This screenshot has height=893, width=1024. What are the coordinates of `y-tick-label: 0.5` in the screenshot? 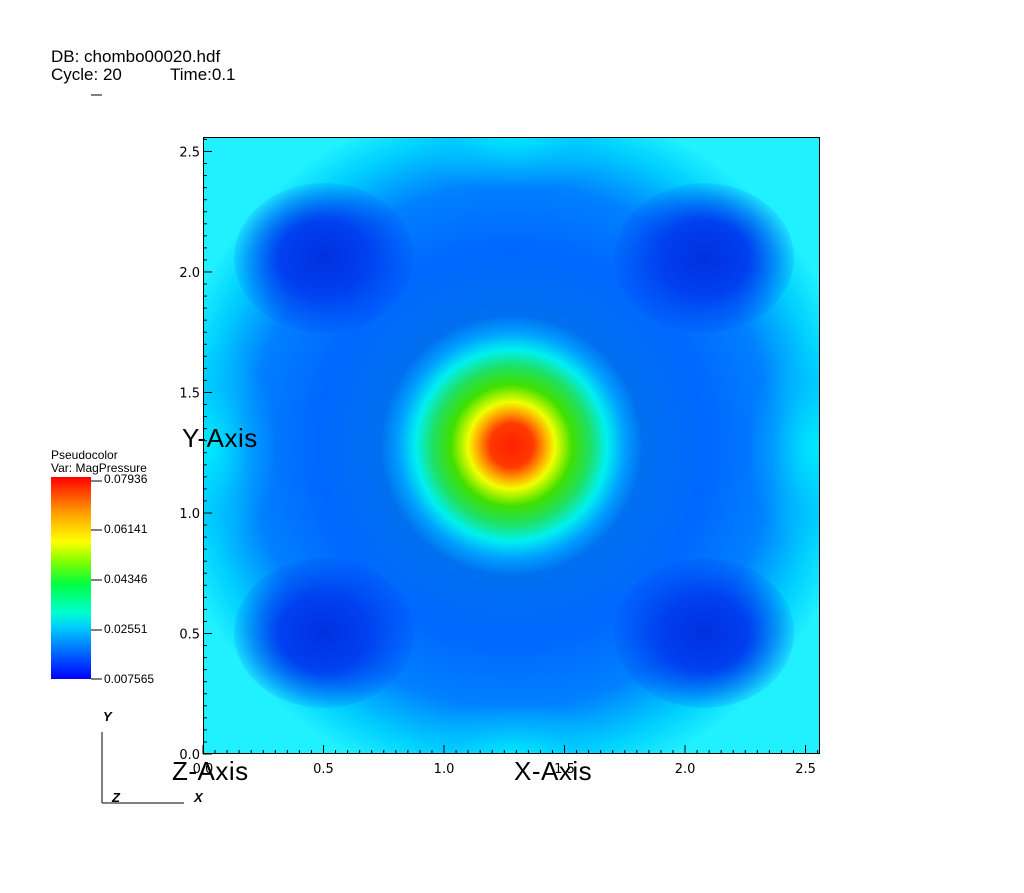 It's located at (189, 634).